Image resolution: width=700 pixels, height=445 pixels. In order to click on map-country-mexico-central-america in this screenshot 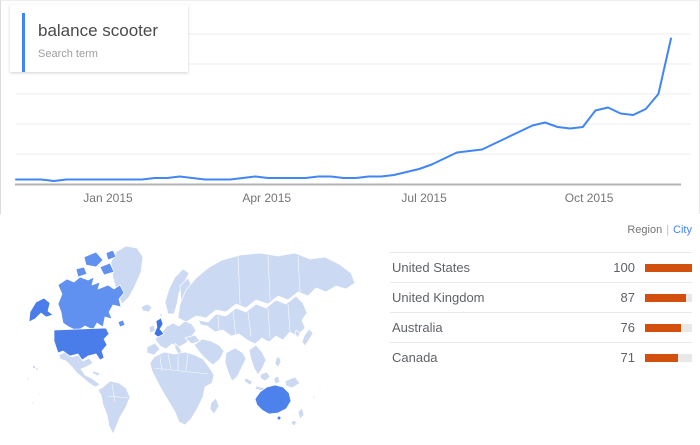, I will do `click(79, 369)`.